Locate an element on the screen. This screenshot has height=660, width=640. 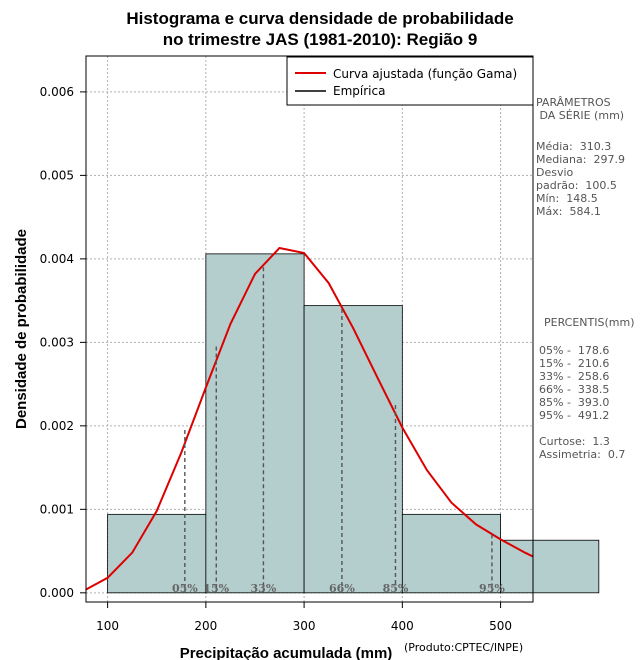
legend-label-empirical: Empírica is located at coordinates (359, 91).